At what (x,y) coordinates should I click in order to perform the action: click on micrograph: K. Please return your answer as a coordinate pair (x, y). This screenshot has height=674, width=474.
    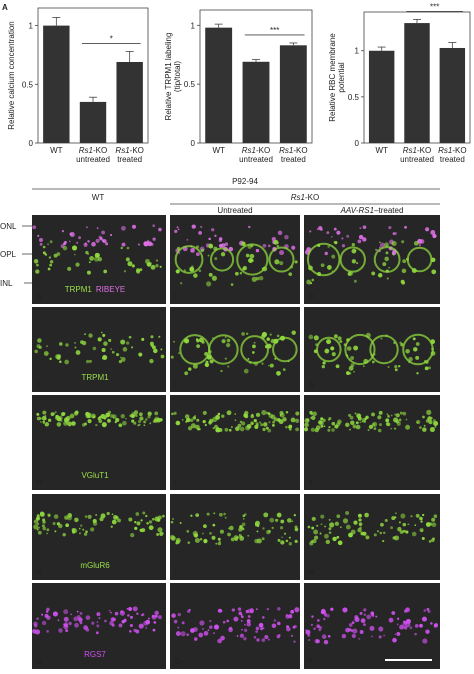
    Looking at the image, I should click on (99, 537).